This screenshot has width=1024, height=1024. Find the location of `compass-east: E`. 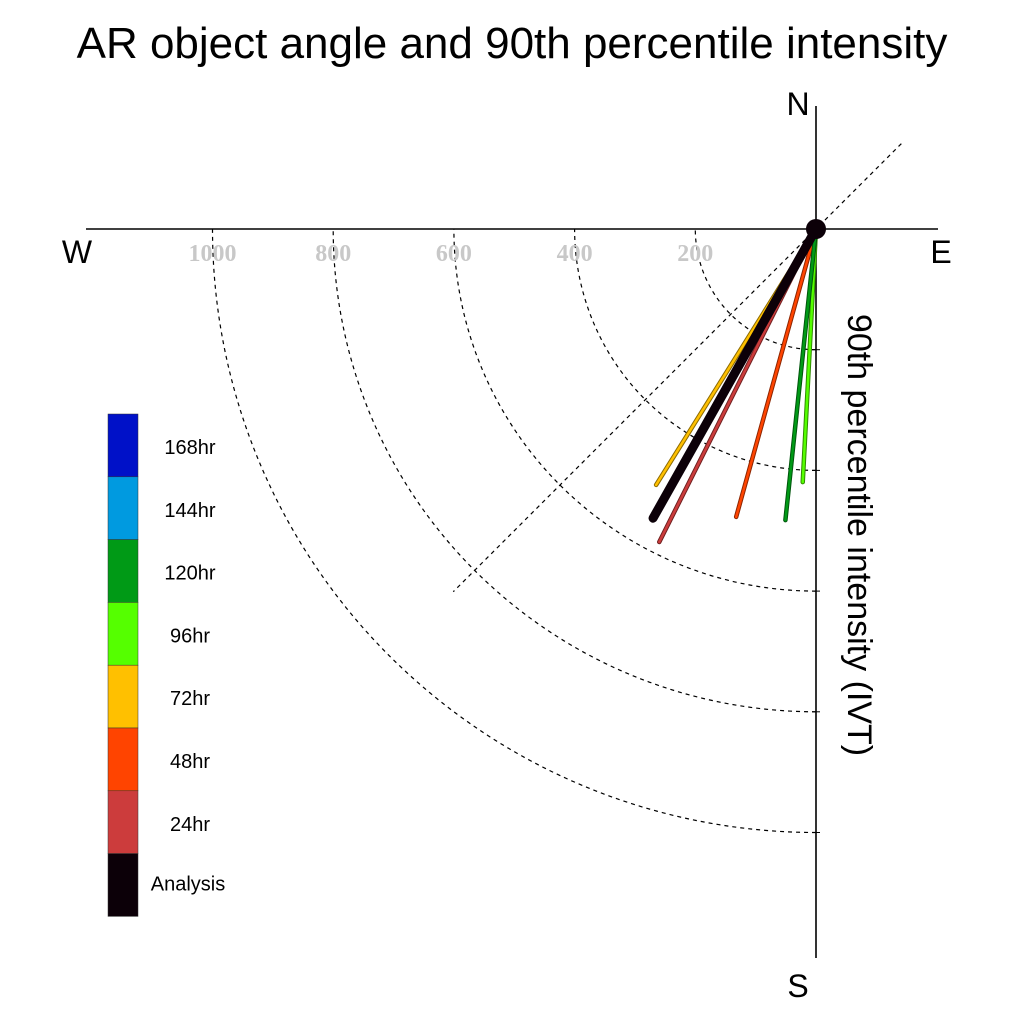

compass-east: E is located at coordinates (940, 252).